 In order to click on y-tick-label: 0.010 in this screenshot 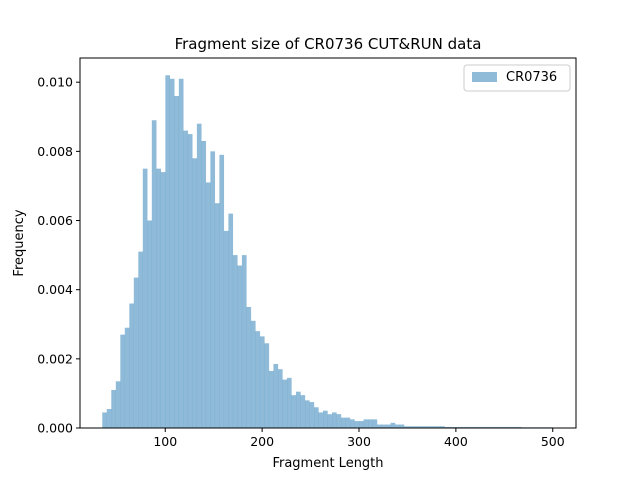, I will do `click(55, 82)`.